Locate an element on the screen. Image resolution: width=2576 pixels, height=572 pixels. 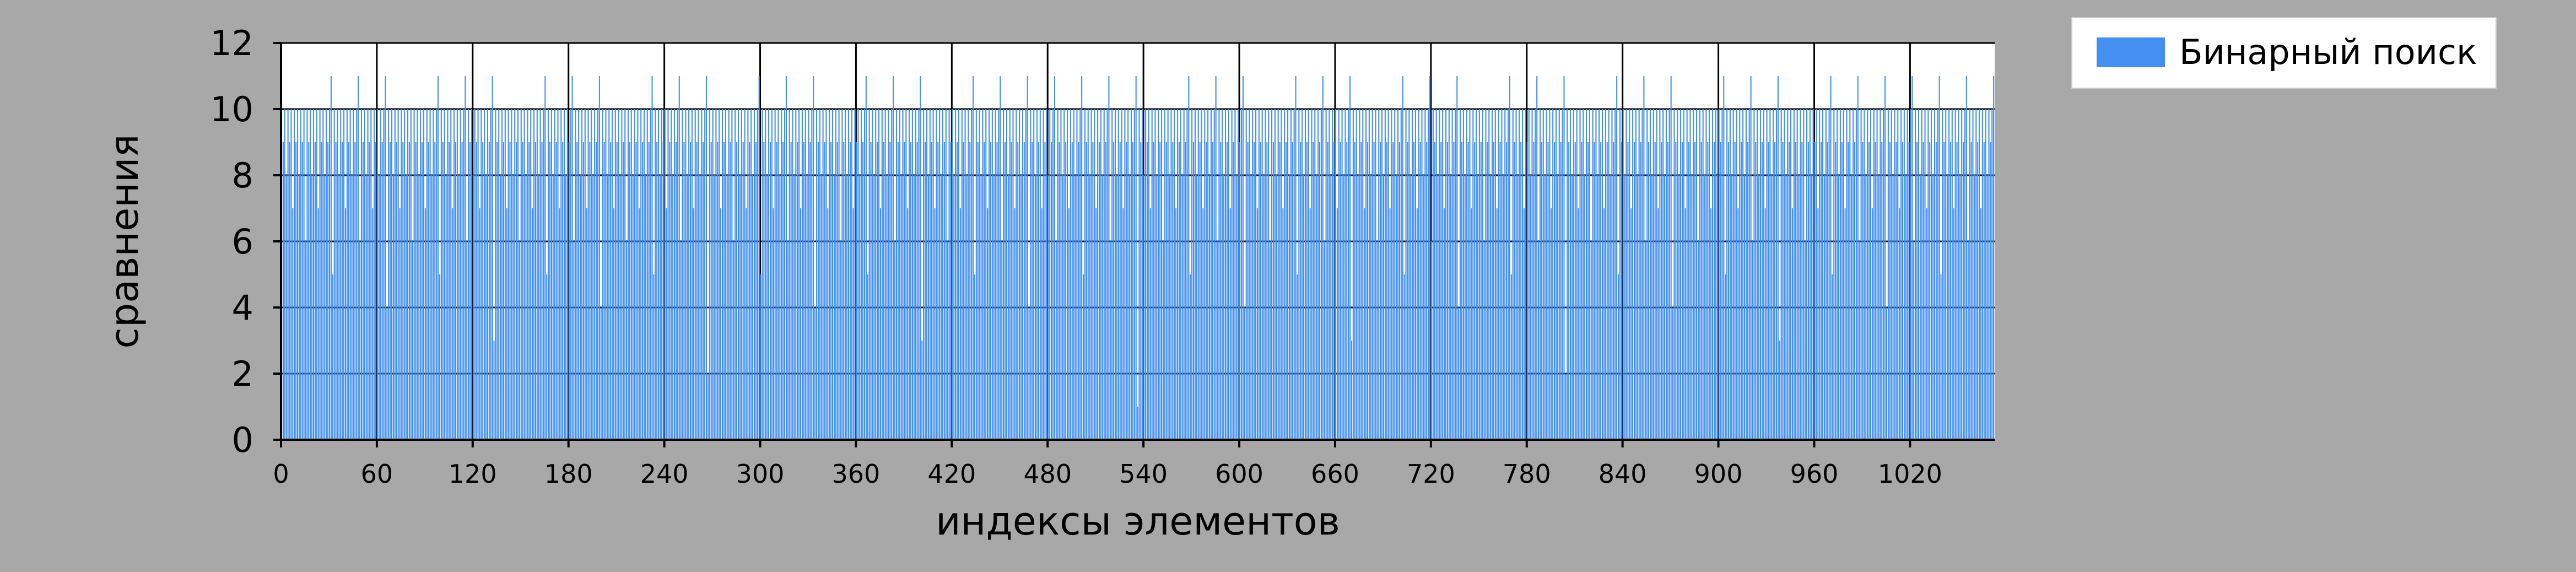
y-axis-title: сравнения is located at coordinates (124, 241).